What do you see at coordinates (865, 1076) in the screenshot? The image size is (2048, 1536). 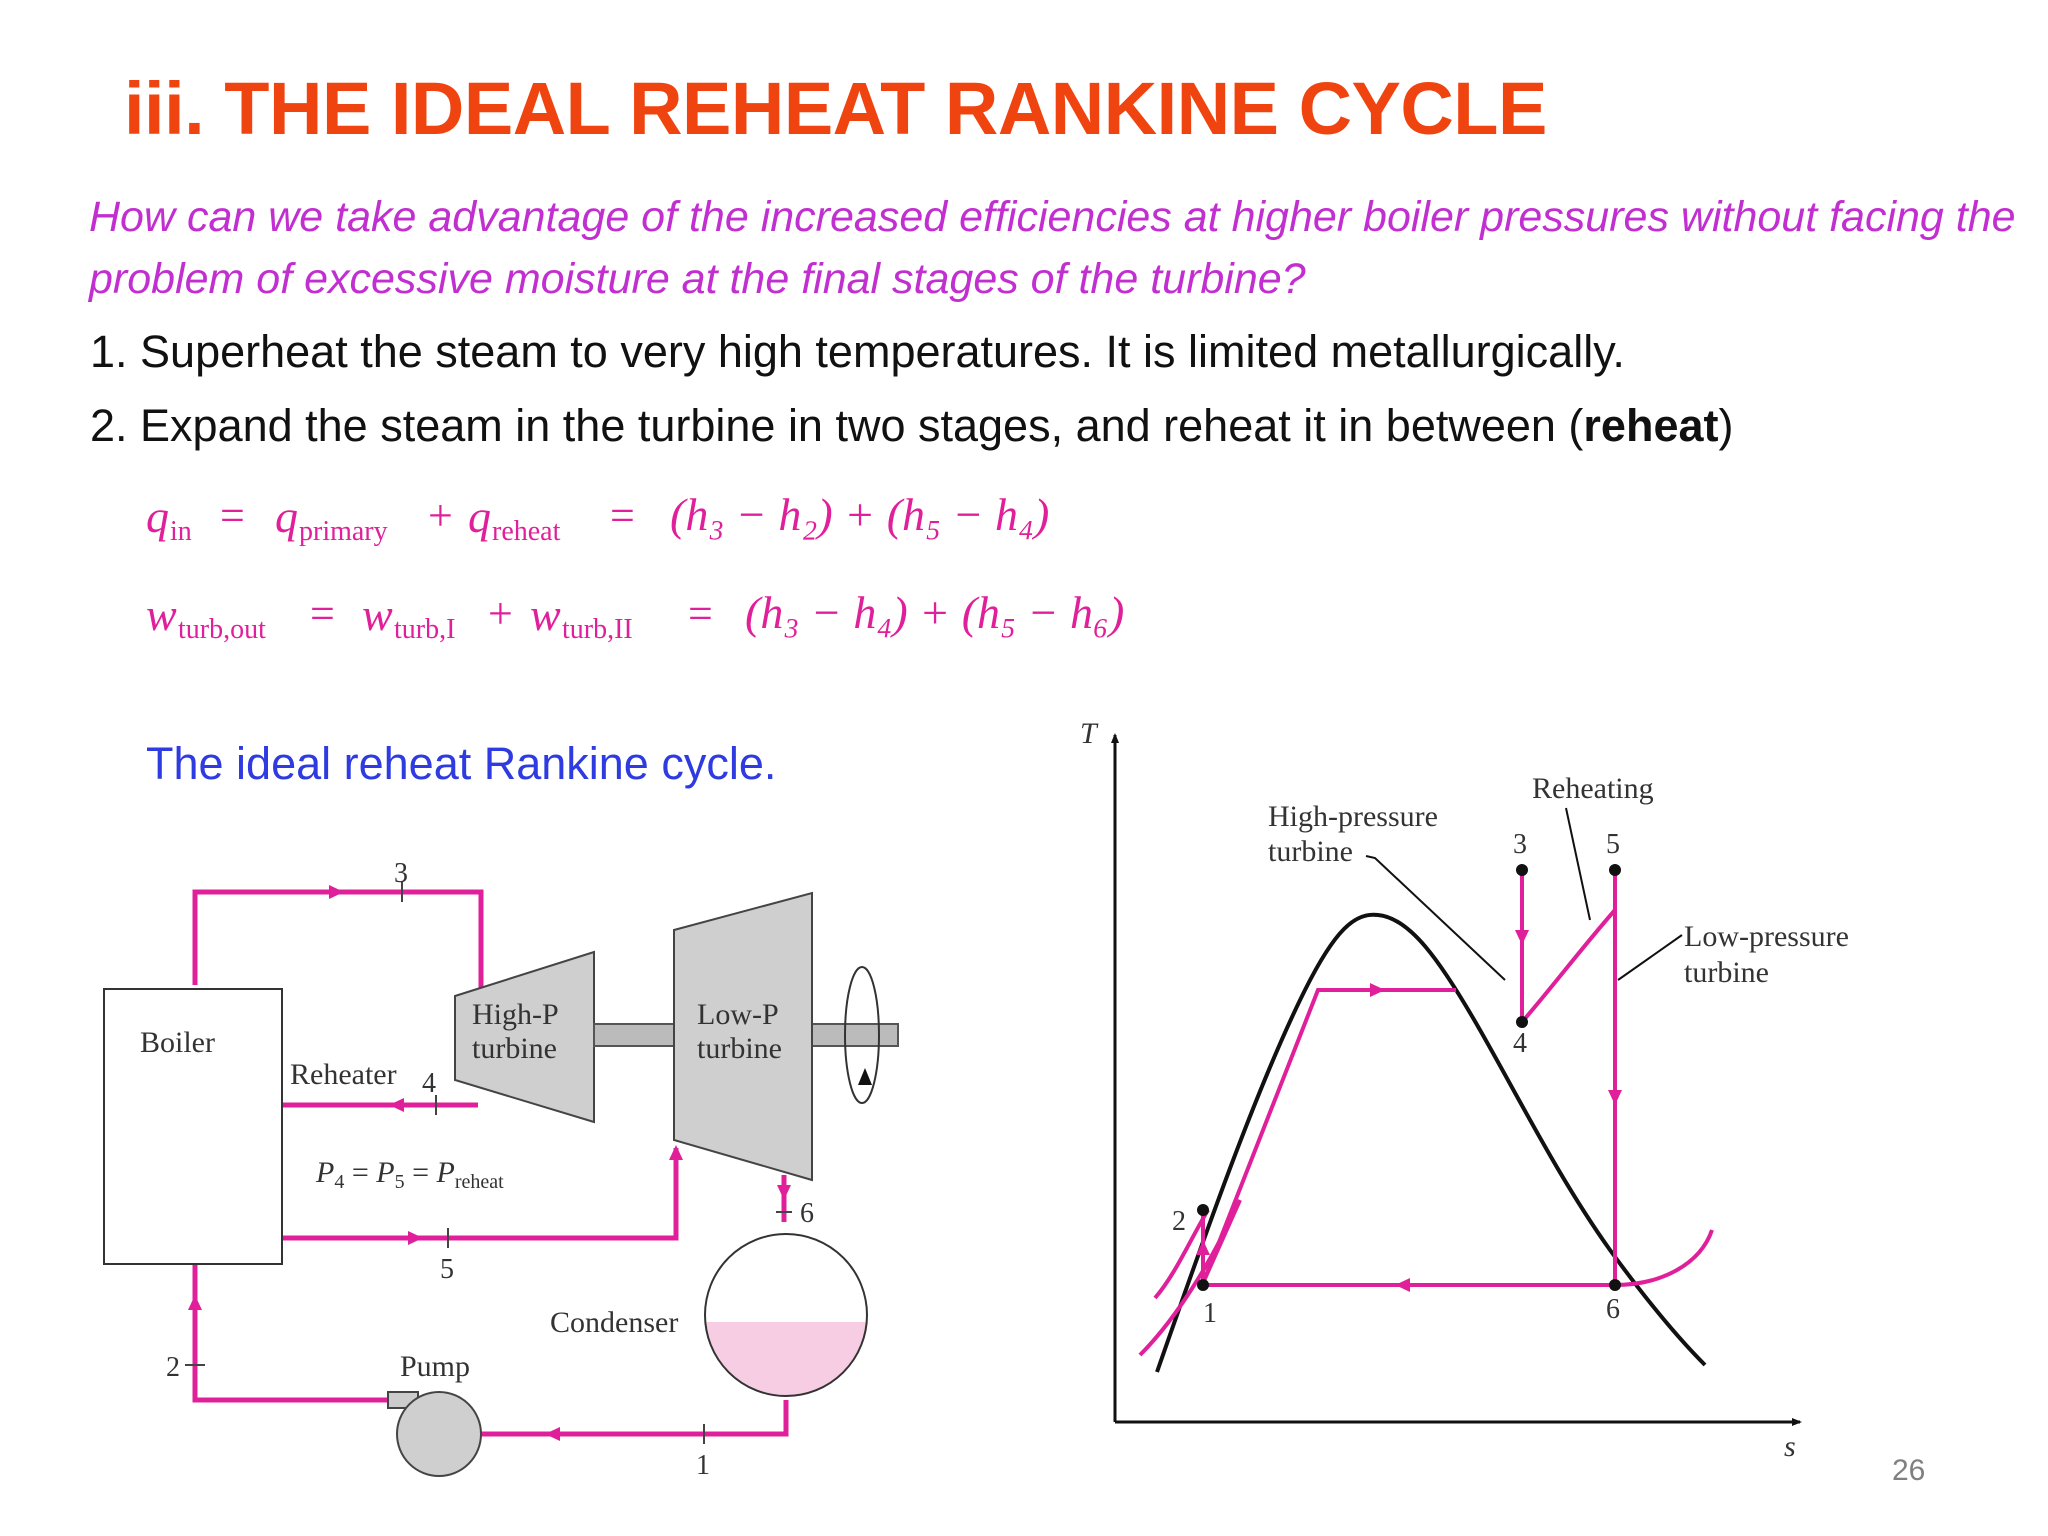 I see `rotation-arrowhead-icon` at bounding box center [865, 1076].